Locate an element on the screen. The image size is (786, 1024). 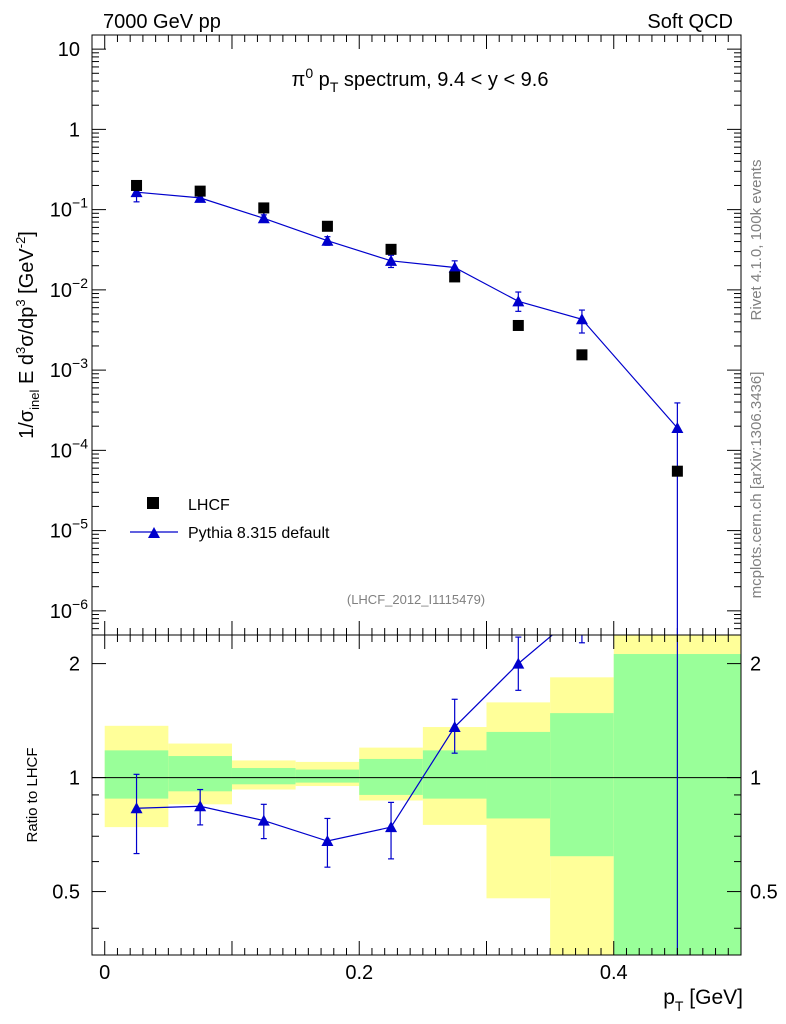
ratio-y-axis-label: Ratio to LHCF is located at coordinates (32, 794).